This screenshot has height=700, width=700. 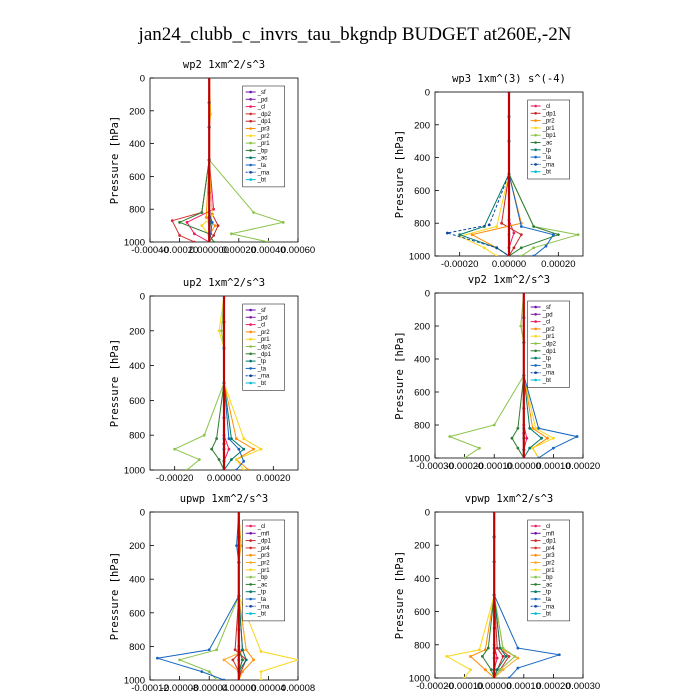 What do you see at coordinates (535, 533) in the screenshot?
I see `legend-marker_mfl` at bounding box center [535, 533].